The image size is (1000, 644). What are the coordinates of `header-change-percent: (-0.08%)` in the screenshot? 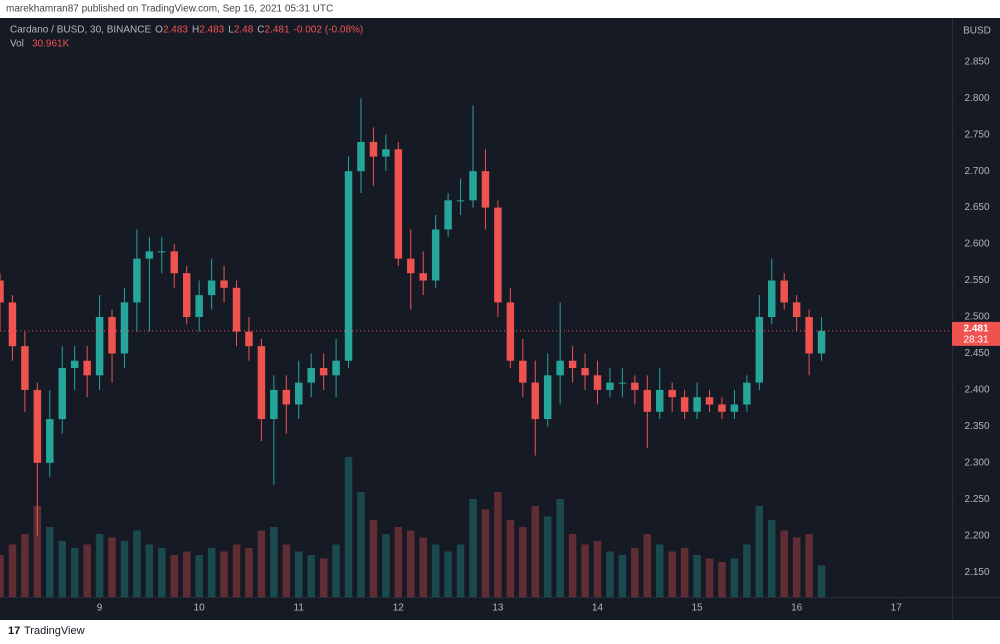 It's located at (344, 30).